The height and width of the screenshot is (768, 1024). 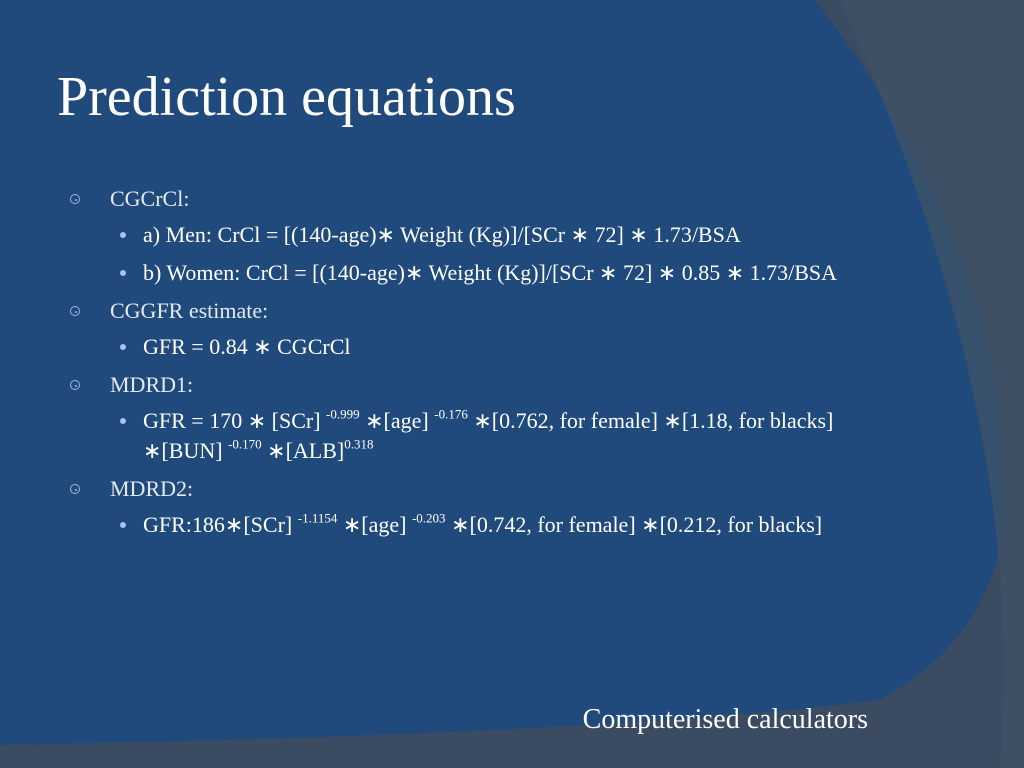 I want to click on bullet-label: CGCrCl:, so click(x=150, y=198).